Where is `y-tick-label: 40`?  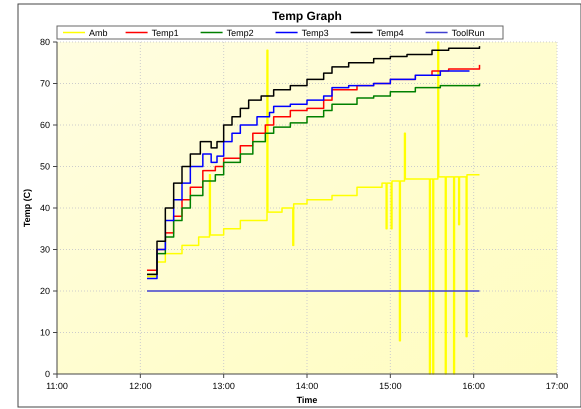 y-tick-label: 40 is located at coordinates (45, 208).